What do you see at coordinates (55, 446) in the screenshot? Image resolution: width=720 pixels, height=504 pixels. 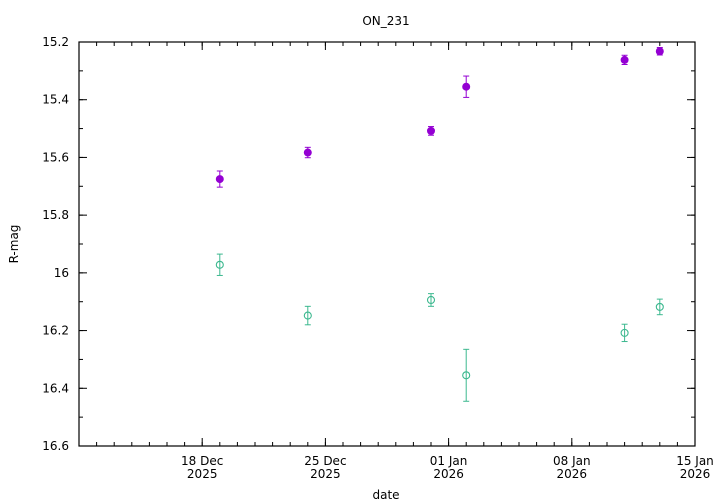 I see `y-tick-label: 16.6` at bounding box center [55, 446].